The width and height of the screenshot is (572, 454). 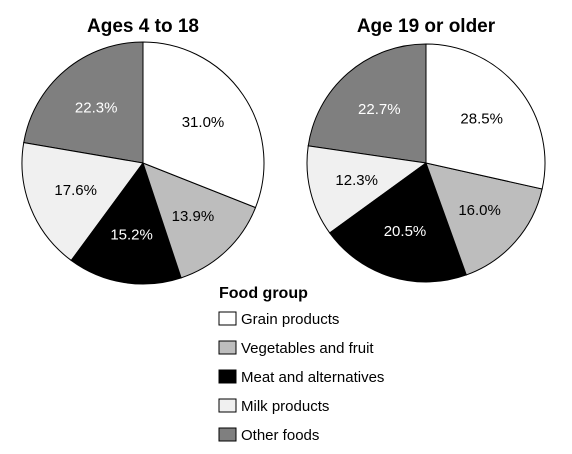 I want to click on legend-label: Vegetables and fruit, so click(x=307, y=348).